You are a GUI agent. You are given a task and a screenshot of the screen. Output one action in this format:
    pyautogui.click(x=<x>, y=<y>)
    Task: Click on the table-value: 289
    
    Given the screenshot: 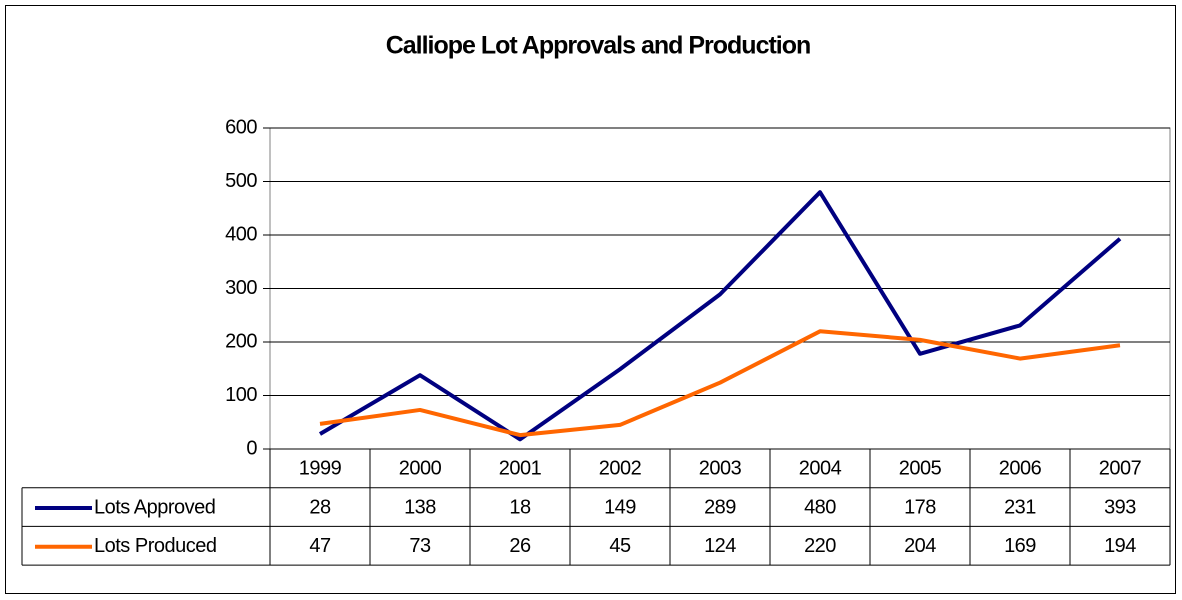 What is the action you would take?
    pyautogui.click(x=720, y=507)
    